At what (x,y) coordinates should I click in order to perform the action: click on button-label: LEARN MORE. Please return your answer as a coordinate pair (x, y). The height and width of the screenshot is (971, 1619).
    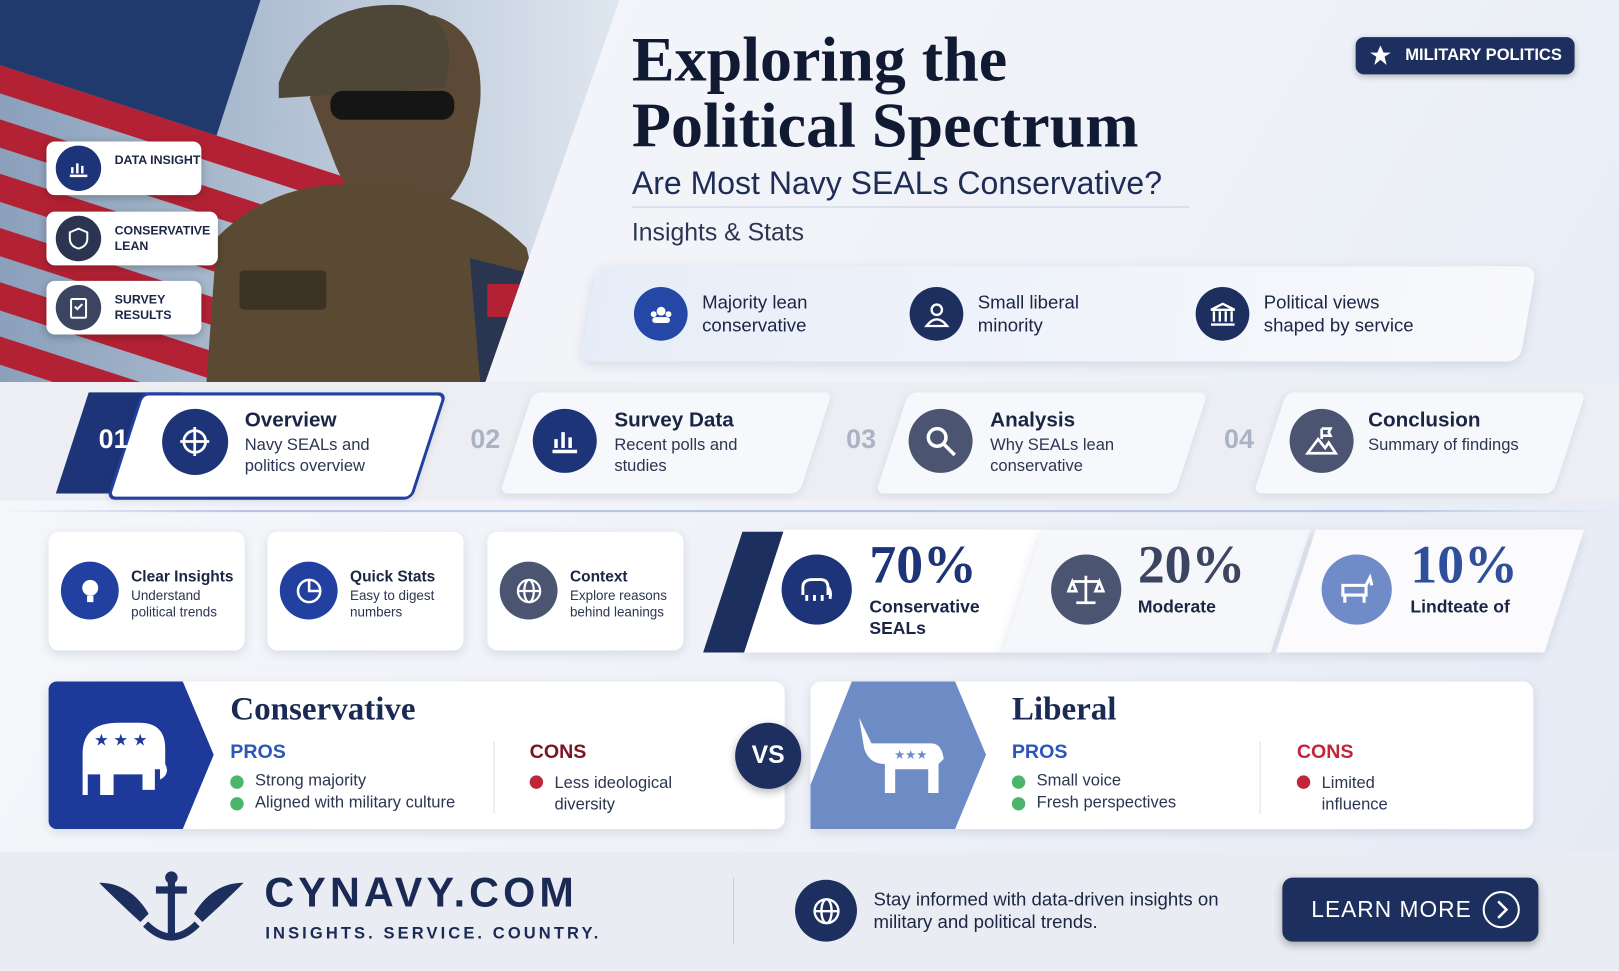
    Looking at the image, I should click on (1391, 909).